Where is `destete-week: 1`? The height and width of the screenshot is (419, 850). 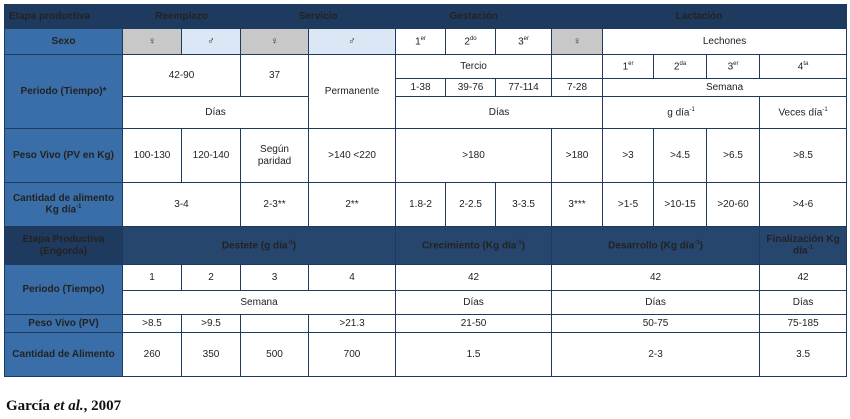 destete-week: 1 is located at coordinates (152, 277).